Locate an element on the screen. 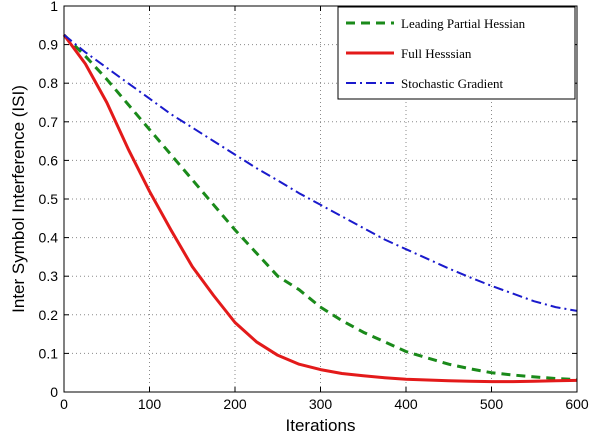 This screenshot has width=601, height=441. x-tick-label: 600 is located at coordinates (577, 404).